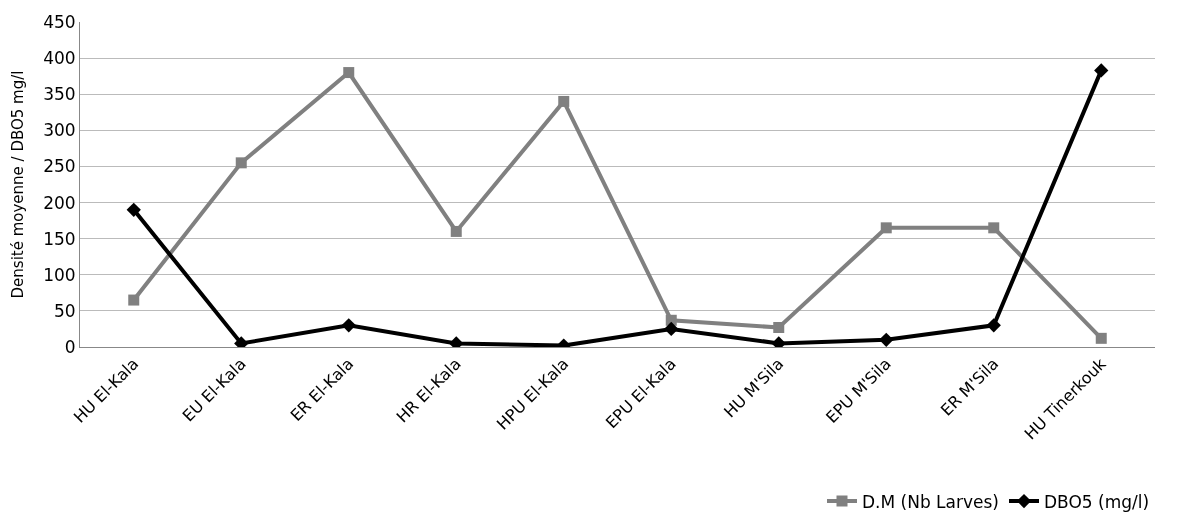 The width and height of the screenshot is (1195, 531). I want to click on legend-label: D.M (Nb Larves), so click(930, 501).